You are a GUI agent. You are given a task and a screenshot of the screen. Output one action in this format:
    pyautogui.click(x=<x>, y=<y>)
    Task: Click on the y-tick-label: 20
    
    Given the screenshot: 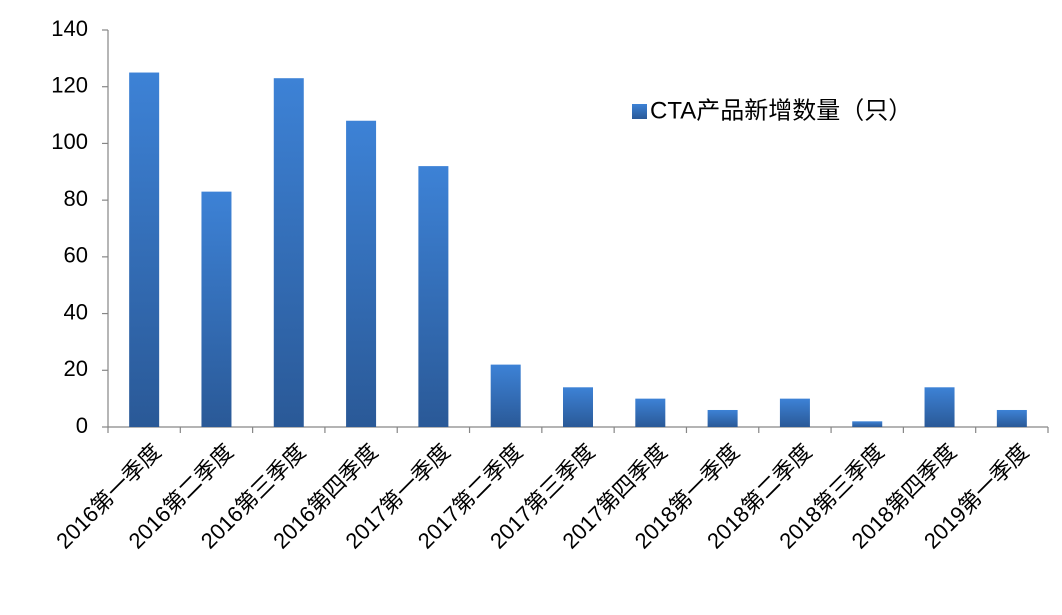 What is the action you would take?
    pyautogui.click(x=76, y=368)
    